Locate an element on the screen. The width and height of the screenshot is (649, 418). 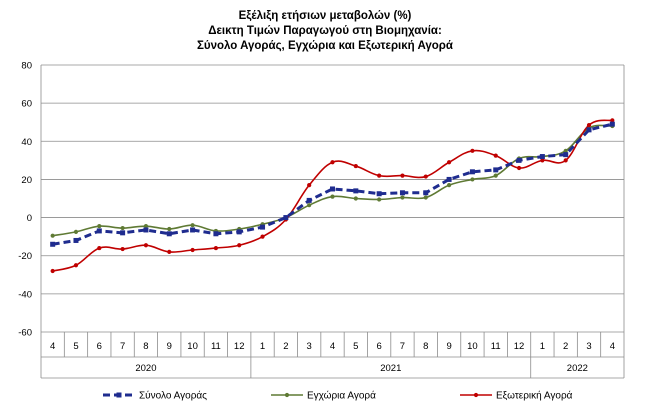
x-tick-label: 10 is located at coordinates (192, 346).